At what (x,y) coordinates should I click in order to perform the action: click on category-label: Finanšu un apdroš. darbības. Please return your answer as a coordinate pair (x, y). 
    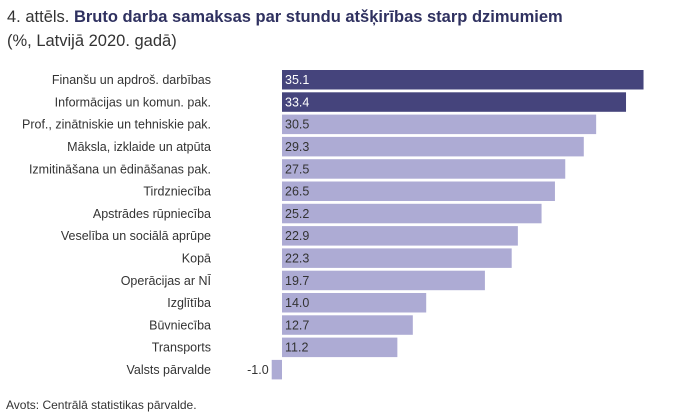
    Looking at the image, I should click on (131, 80).